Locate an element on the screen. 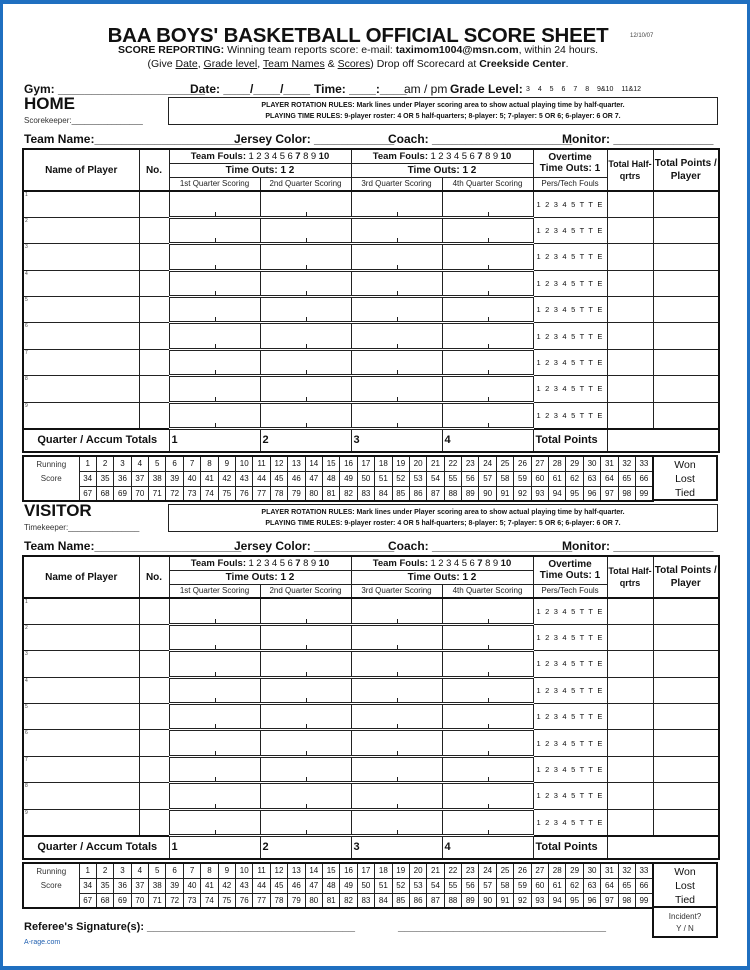 The image size is (750, 970). running-score-cell: 85 is located at coordinates (400, 900).